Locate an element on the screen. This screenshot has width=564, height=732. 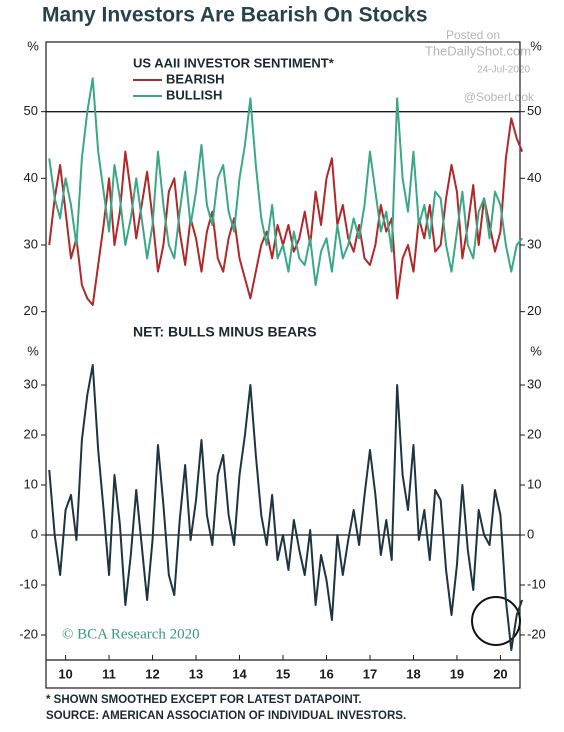
x-tick-label: 17 is located at coordinates (370, 673).